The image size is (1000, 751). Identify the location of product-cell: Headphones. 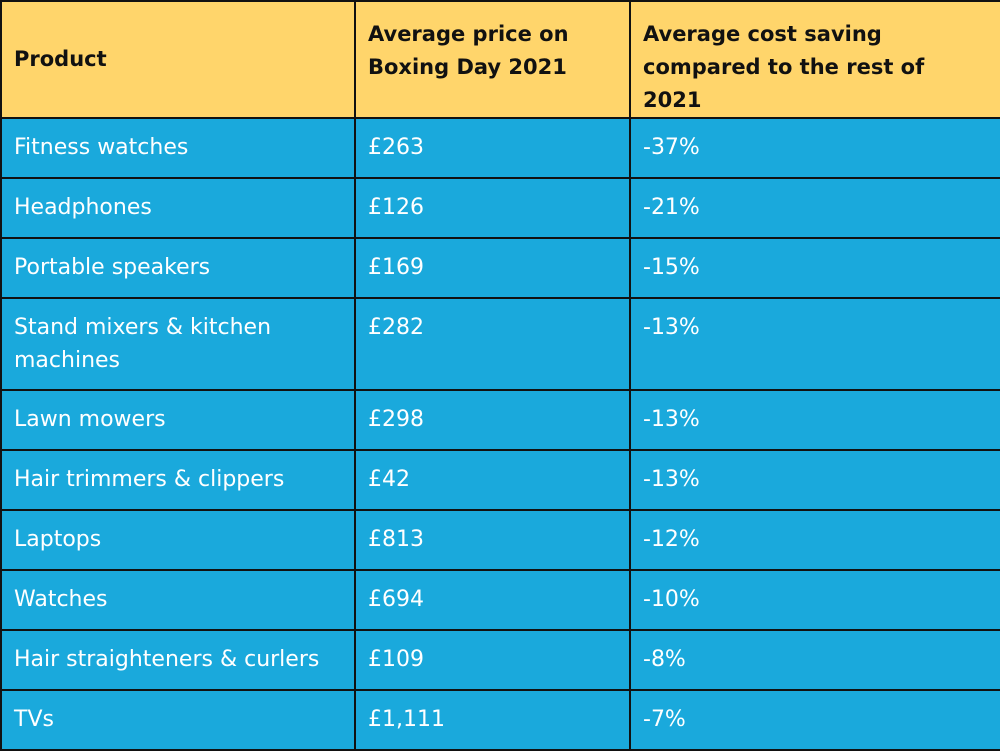
(178, 208).